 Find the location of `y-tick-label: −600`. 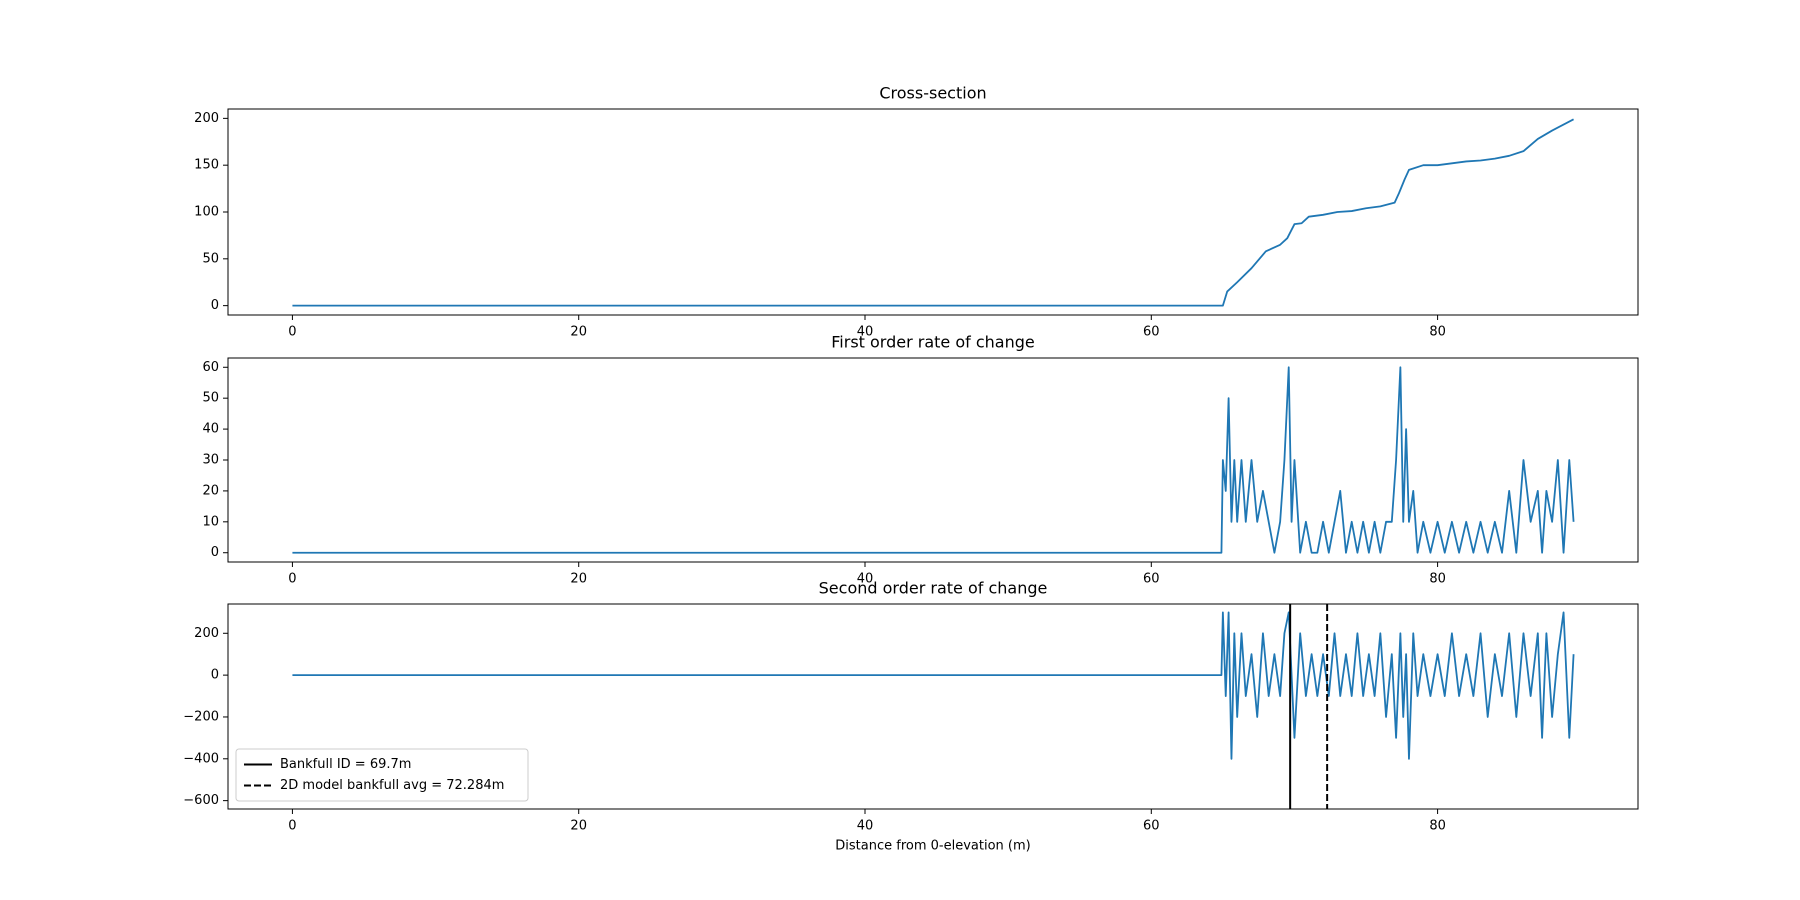

y-tick-label: −600 is located at coordinates (201, 800).